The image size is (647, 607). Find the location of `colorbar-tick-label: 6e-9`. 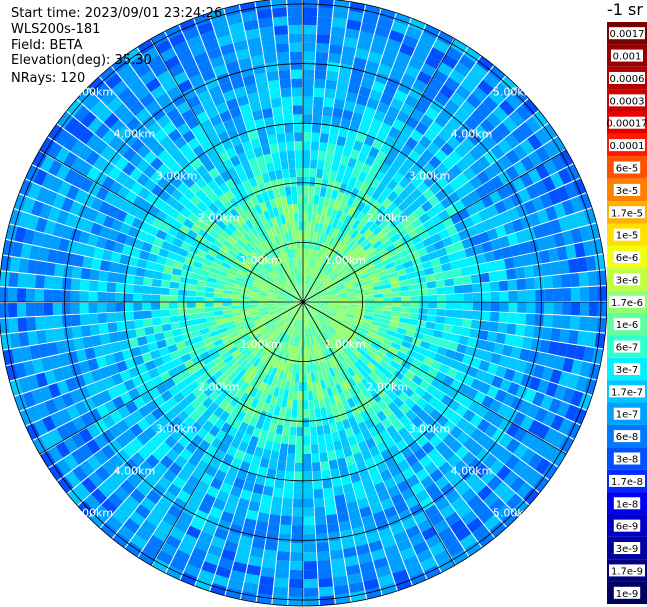

colorbar-tick-label: 6e-9 is located at coordinates (627, 527).